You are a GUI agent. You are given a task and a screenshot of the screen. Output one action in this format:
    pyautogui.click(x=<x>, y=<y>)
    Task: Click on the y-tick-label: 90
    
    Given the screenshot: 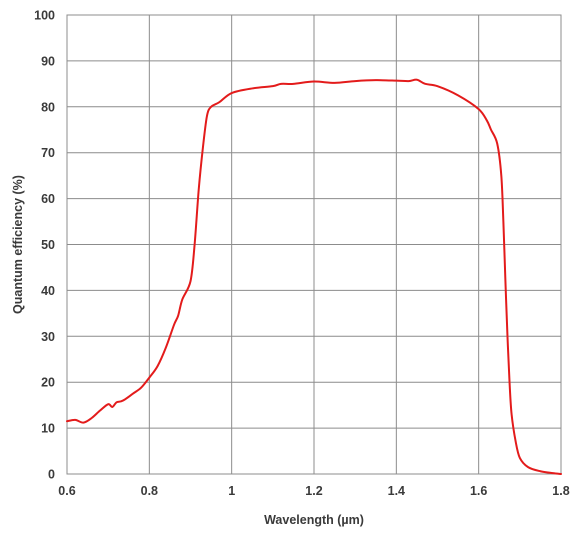 What is the action you would take?
    pyautogui.click(x=48, y=61)
    